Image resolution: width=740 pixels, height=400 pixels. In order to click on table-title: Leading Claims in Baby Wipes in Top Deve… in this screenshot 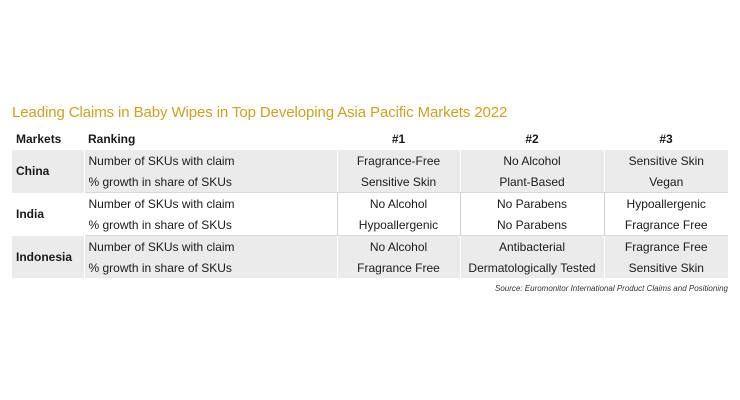, I will do `click(260, 112)`.